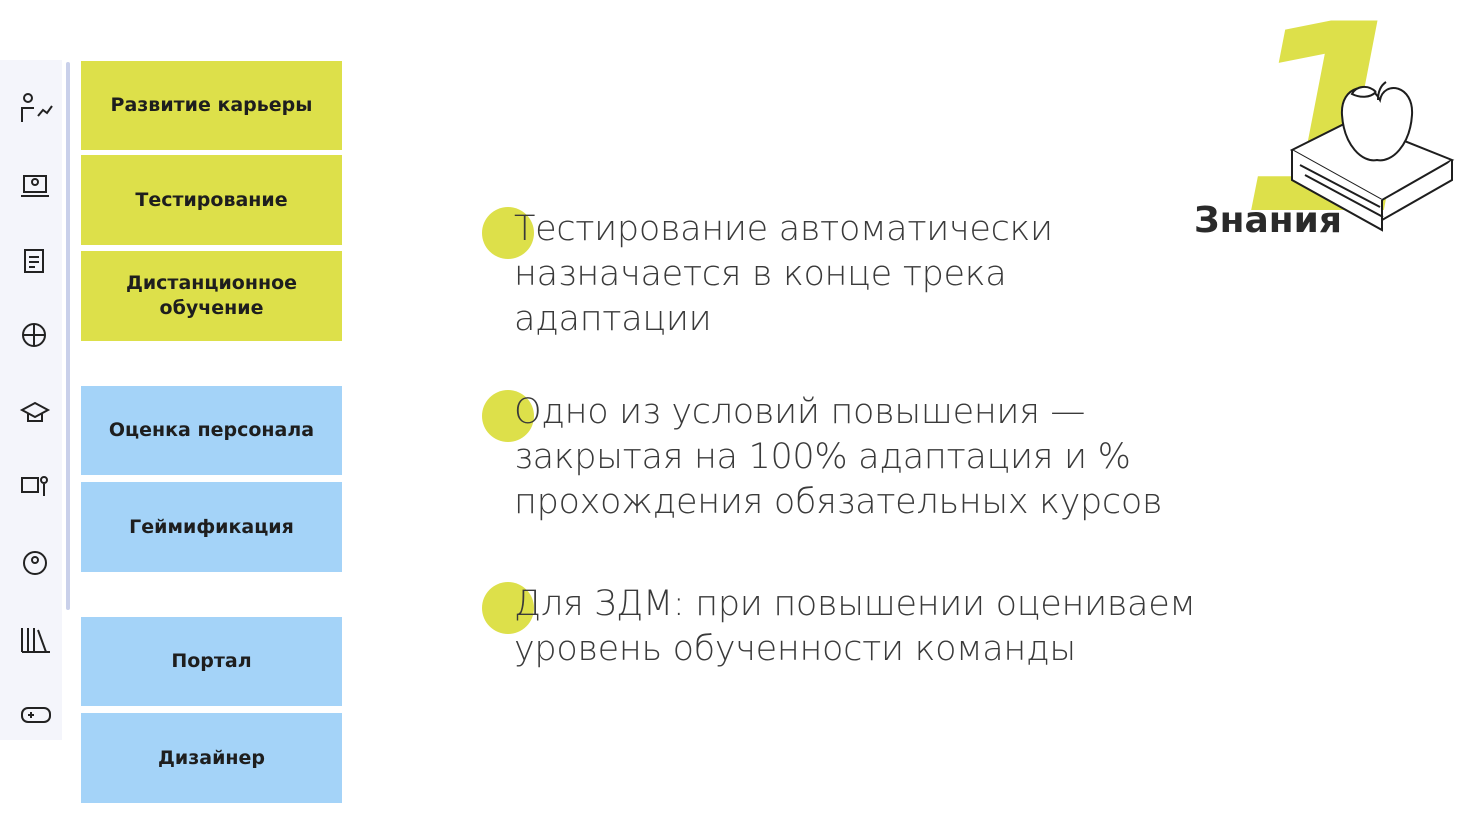 This screenshot has height=832, width=1478. Describe the element at coordinates (838, 502) in the screenshot. I see `text-line: прохождения обязательных курсов` at that location.